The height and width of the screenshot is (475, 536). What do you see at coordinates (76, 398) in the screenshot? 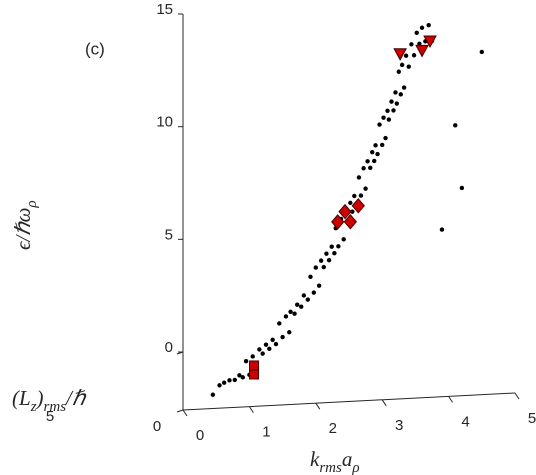
I see `z-axis-label-part: /ℏ` at bounding box center [76, 398].